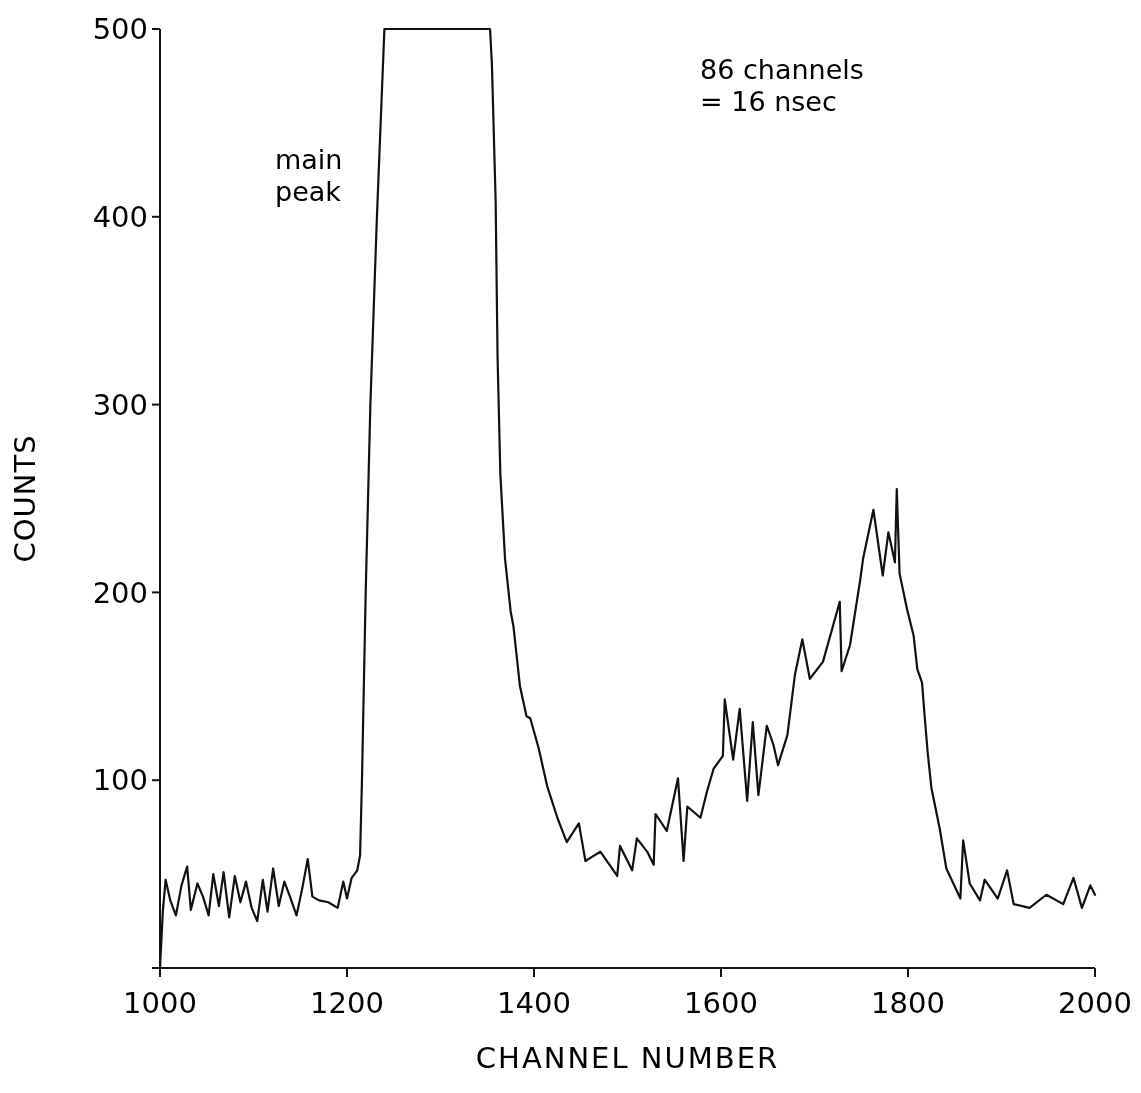 The height and width of the screenshot is (1093, 1141). What do you see at coordinates (120, 29) in the screenshot?
I see `y-tick-label: 500` at bounding box center [120, 29].